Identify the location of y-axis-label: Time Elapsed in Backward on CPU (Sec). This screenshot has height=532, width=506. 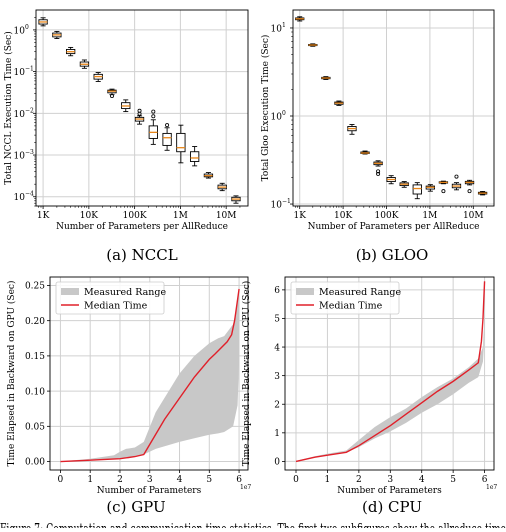
(246, 374).